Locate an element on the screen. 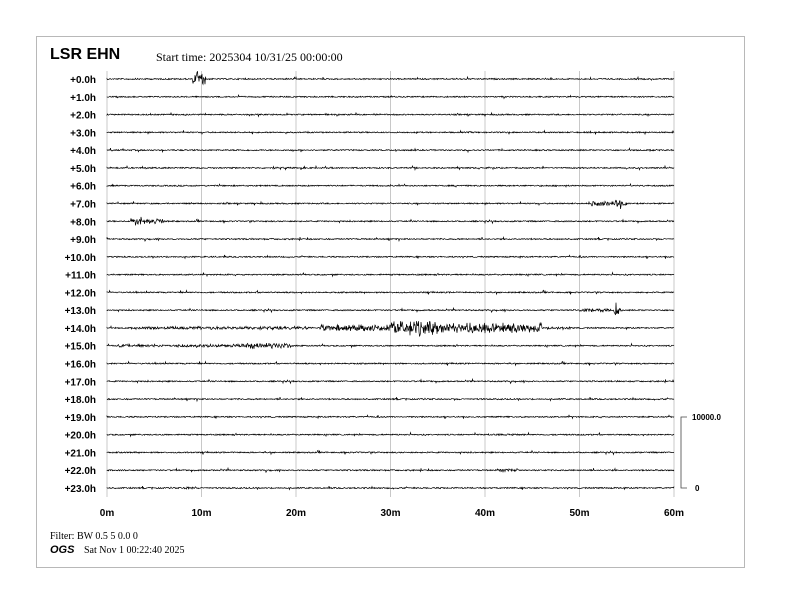  x-tick-label: 50m is located at coordinates (579, 513).